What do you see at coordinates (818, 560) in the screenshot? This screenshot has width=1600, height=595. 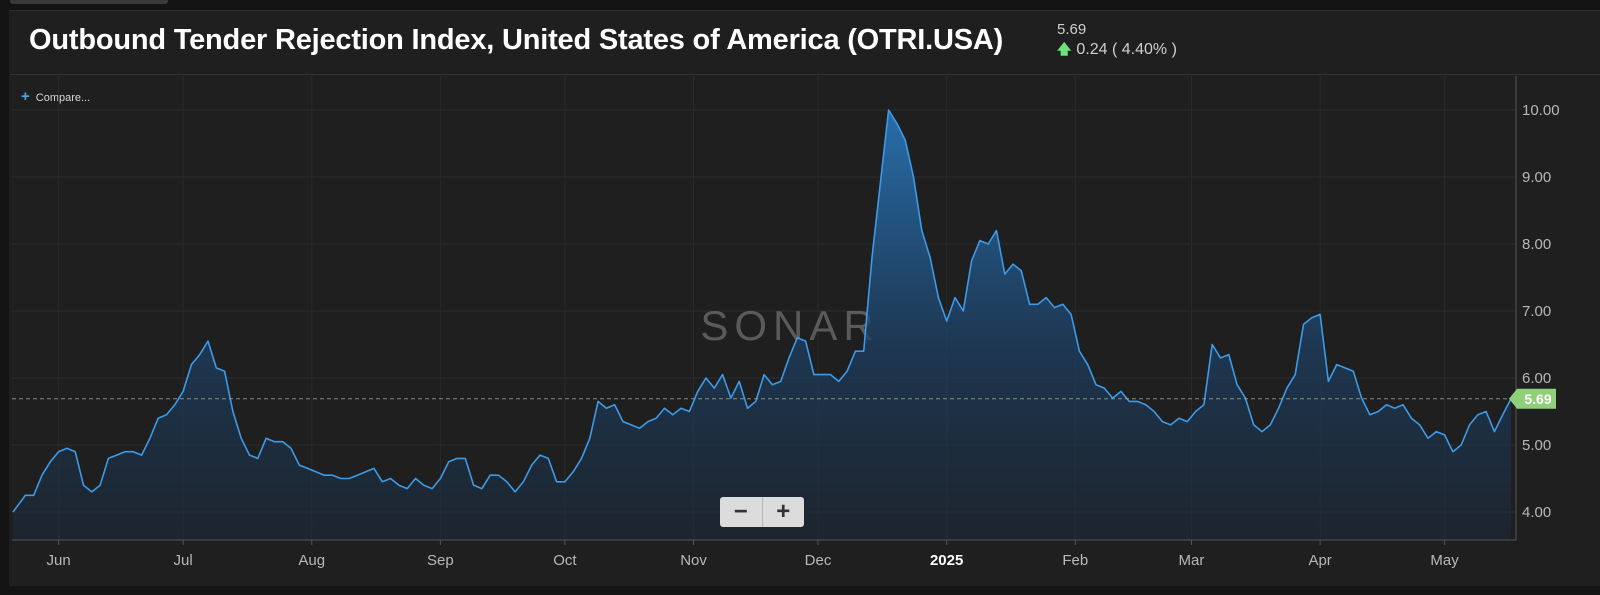 I see `x-tick-label: Dec` at bounding box center [818, 560].